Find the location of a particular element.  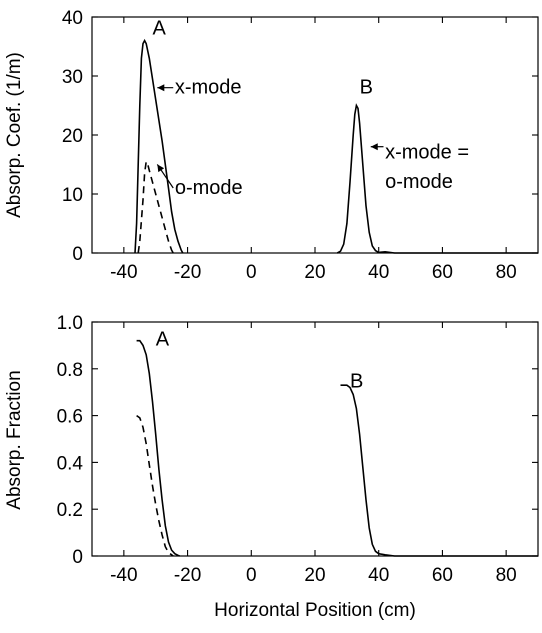

xlabel-bottom: Horizontal Position (cm) is located at coordinates (315, 610).